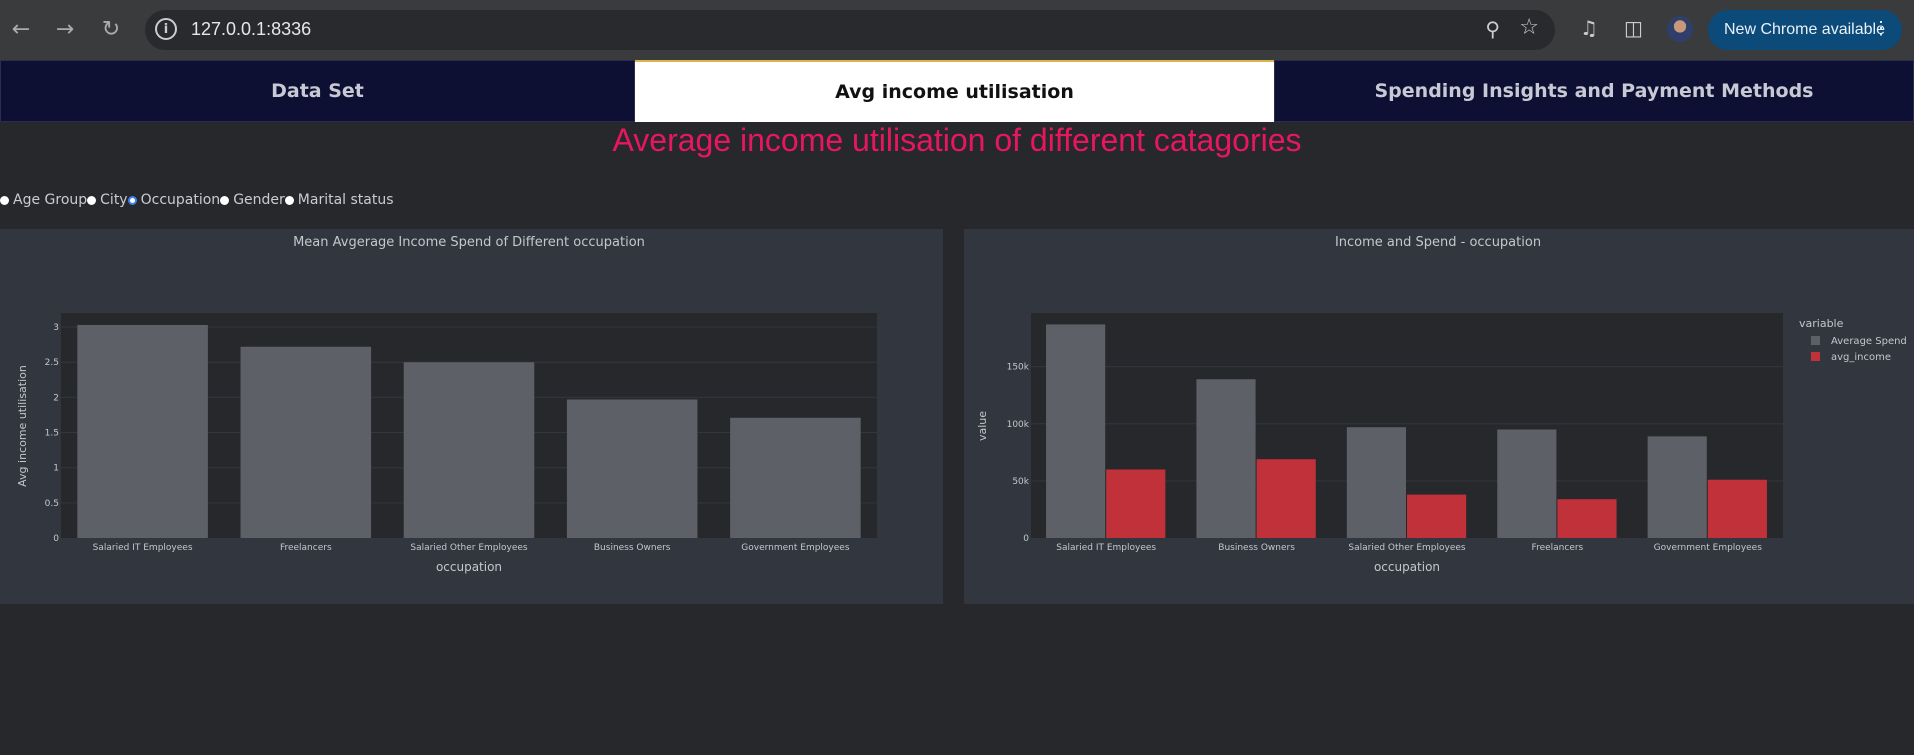  I want to click on radio-marital-status: Marital status, so click(339, 200).